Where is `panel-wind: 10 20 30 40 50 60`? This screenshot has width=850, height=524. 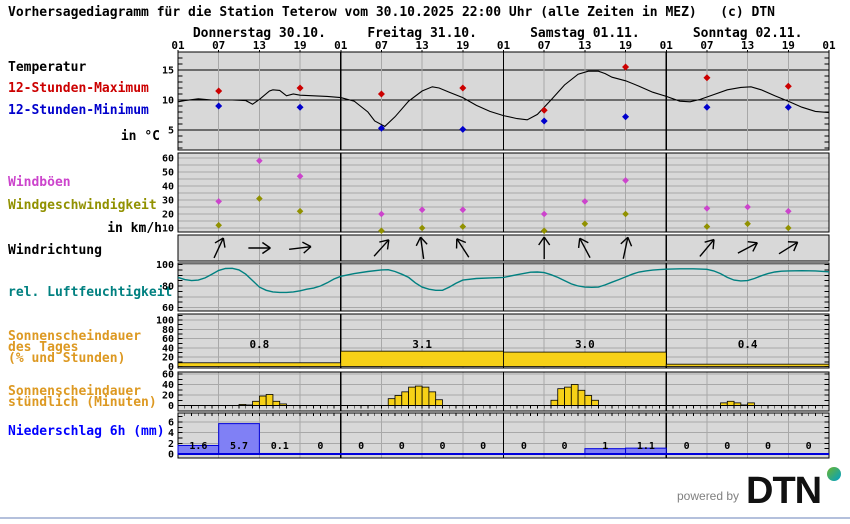
panel-wind: 10 20 30 40 50 60 is located at coordinates (496, 193).